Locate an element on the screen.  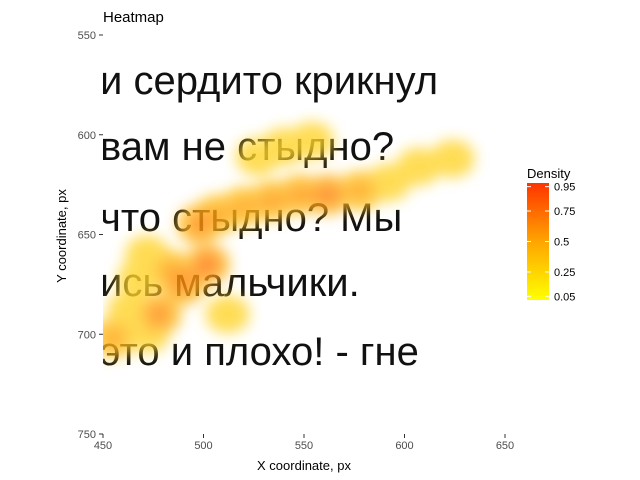
density-legend: Density 0.95 0.75 0.5 0.25 0.05 is located at coordinates (551, 234).